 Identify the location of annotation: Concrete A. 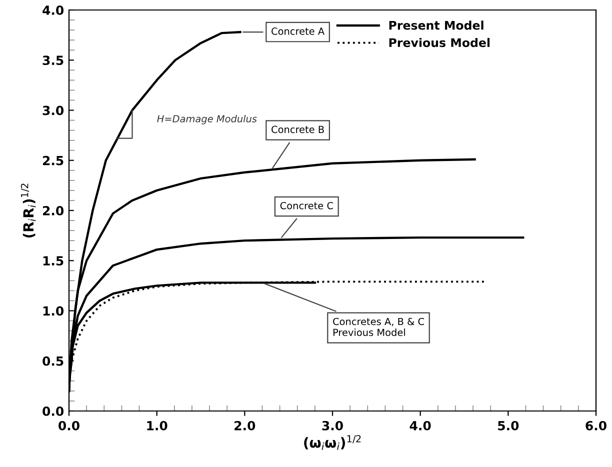
(298, 31).